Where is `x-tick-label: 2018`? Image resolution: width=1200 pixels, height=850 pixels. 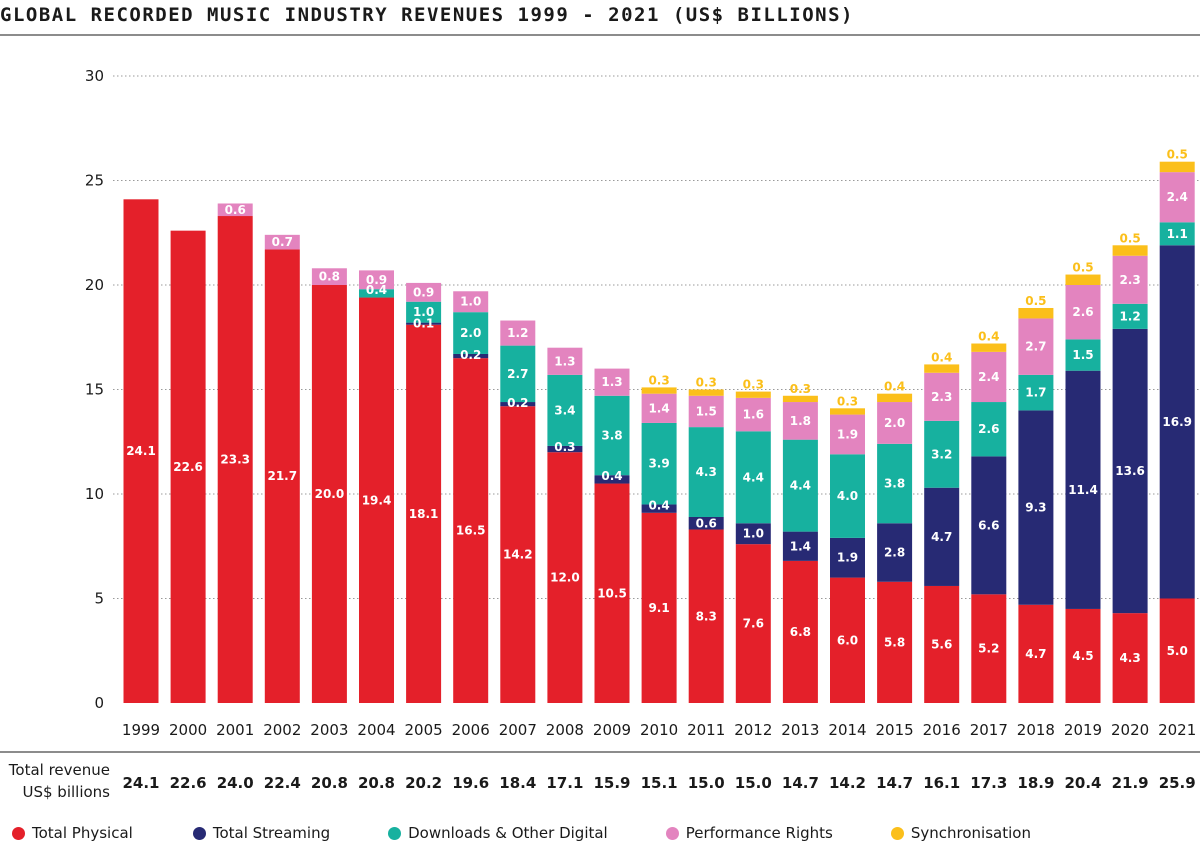
x-tick-label: 2018 is located at coordinates (1036, 730).